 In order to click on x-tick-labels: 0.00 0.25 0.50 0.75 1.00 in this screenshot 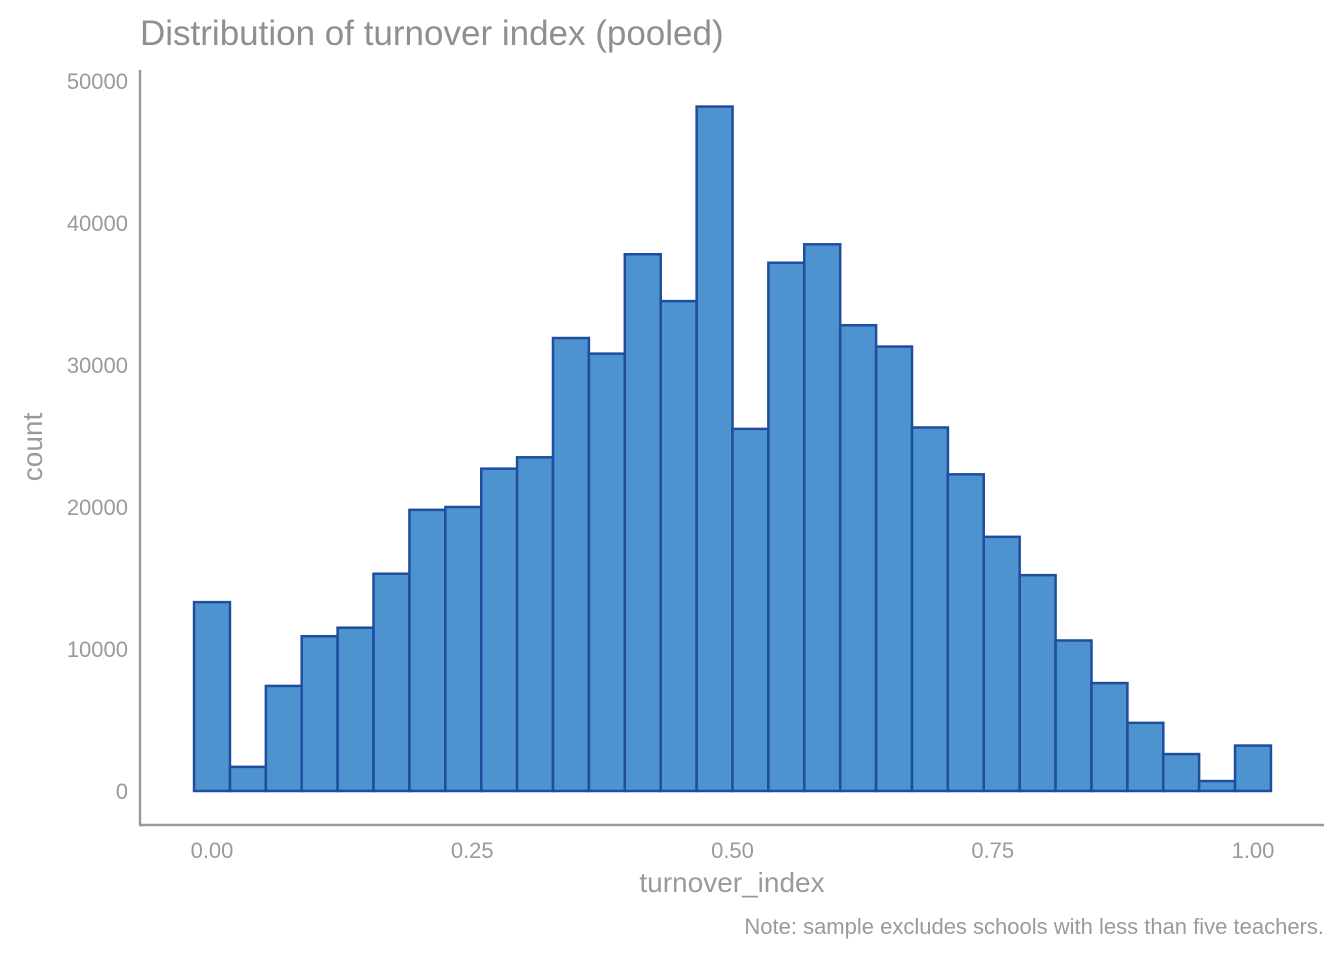, I will do `click(733, 850)`.